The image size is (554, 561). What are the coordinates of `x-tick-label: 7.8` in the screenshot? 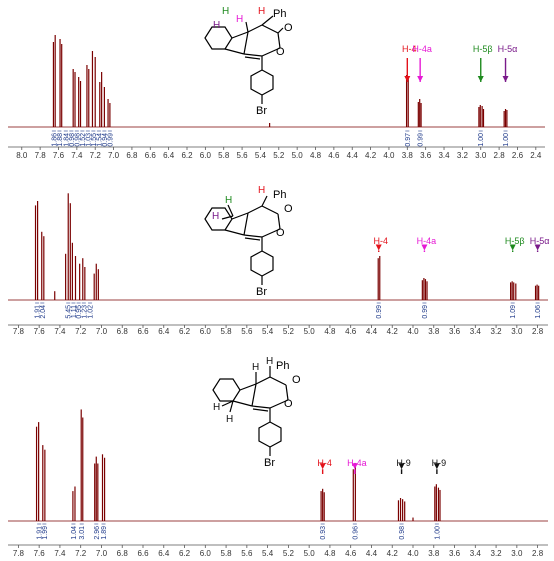 It's located at (41, 155).